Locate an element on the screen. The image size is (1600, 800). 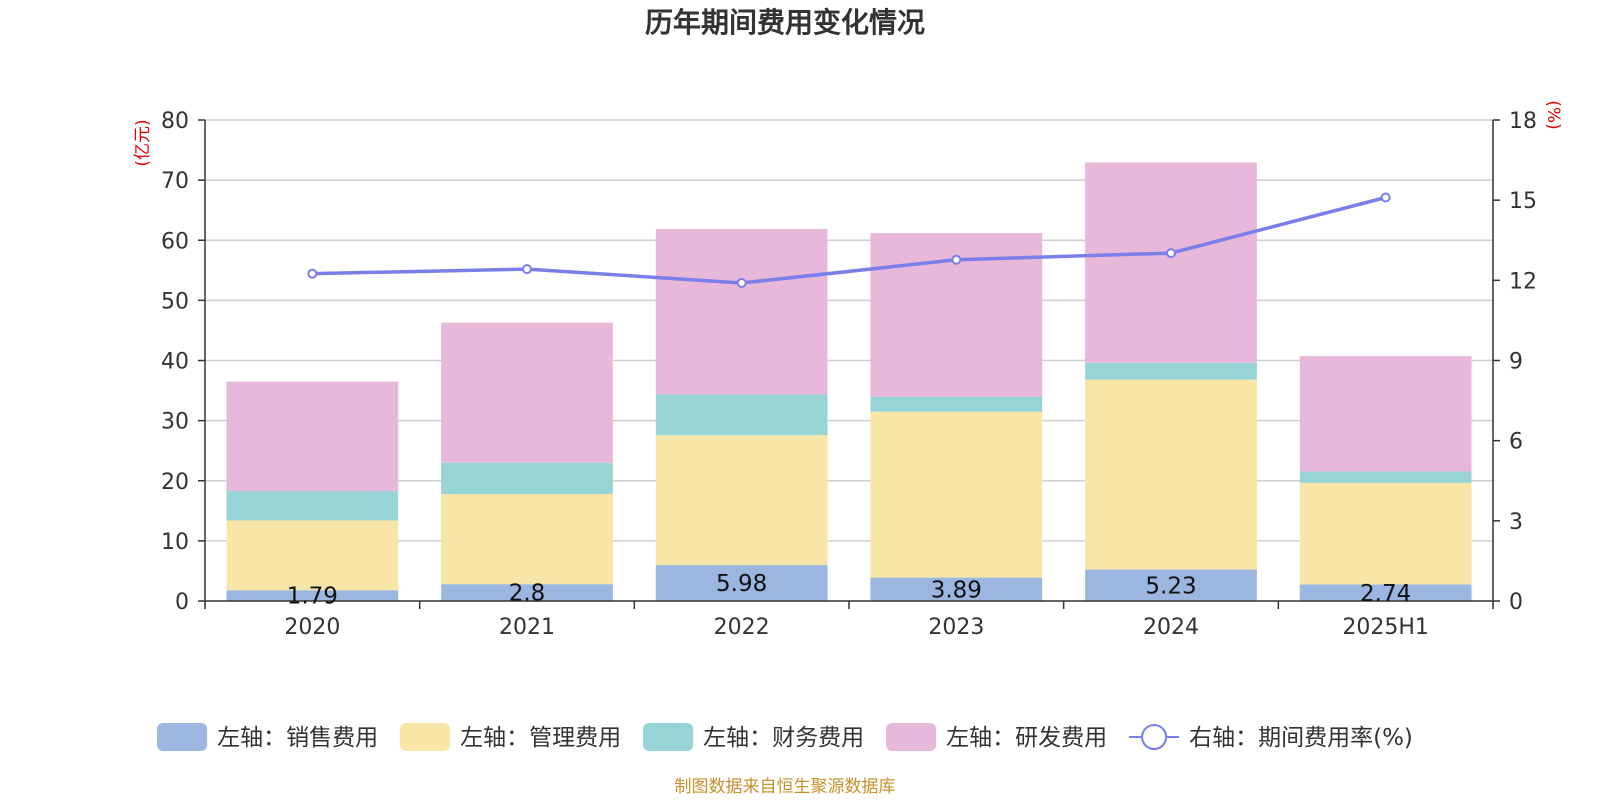
right-axis-tick-label: 3 is located at coordinates (1516, 522).